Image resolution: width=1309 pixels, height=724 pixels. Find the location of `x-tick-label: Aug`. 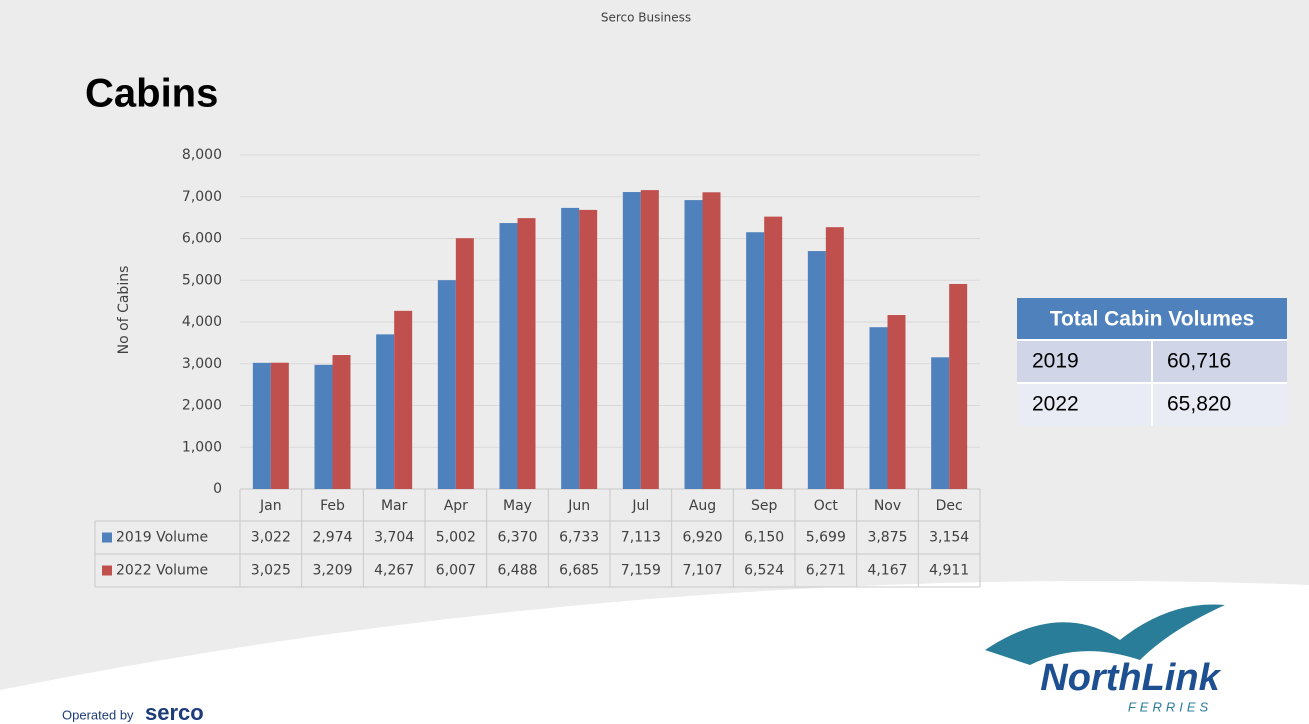

x-tick-label: Aug is located at coordinates (702, 506).